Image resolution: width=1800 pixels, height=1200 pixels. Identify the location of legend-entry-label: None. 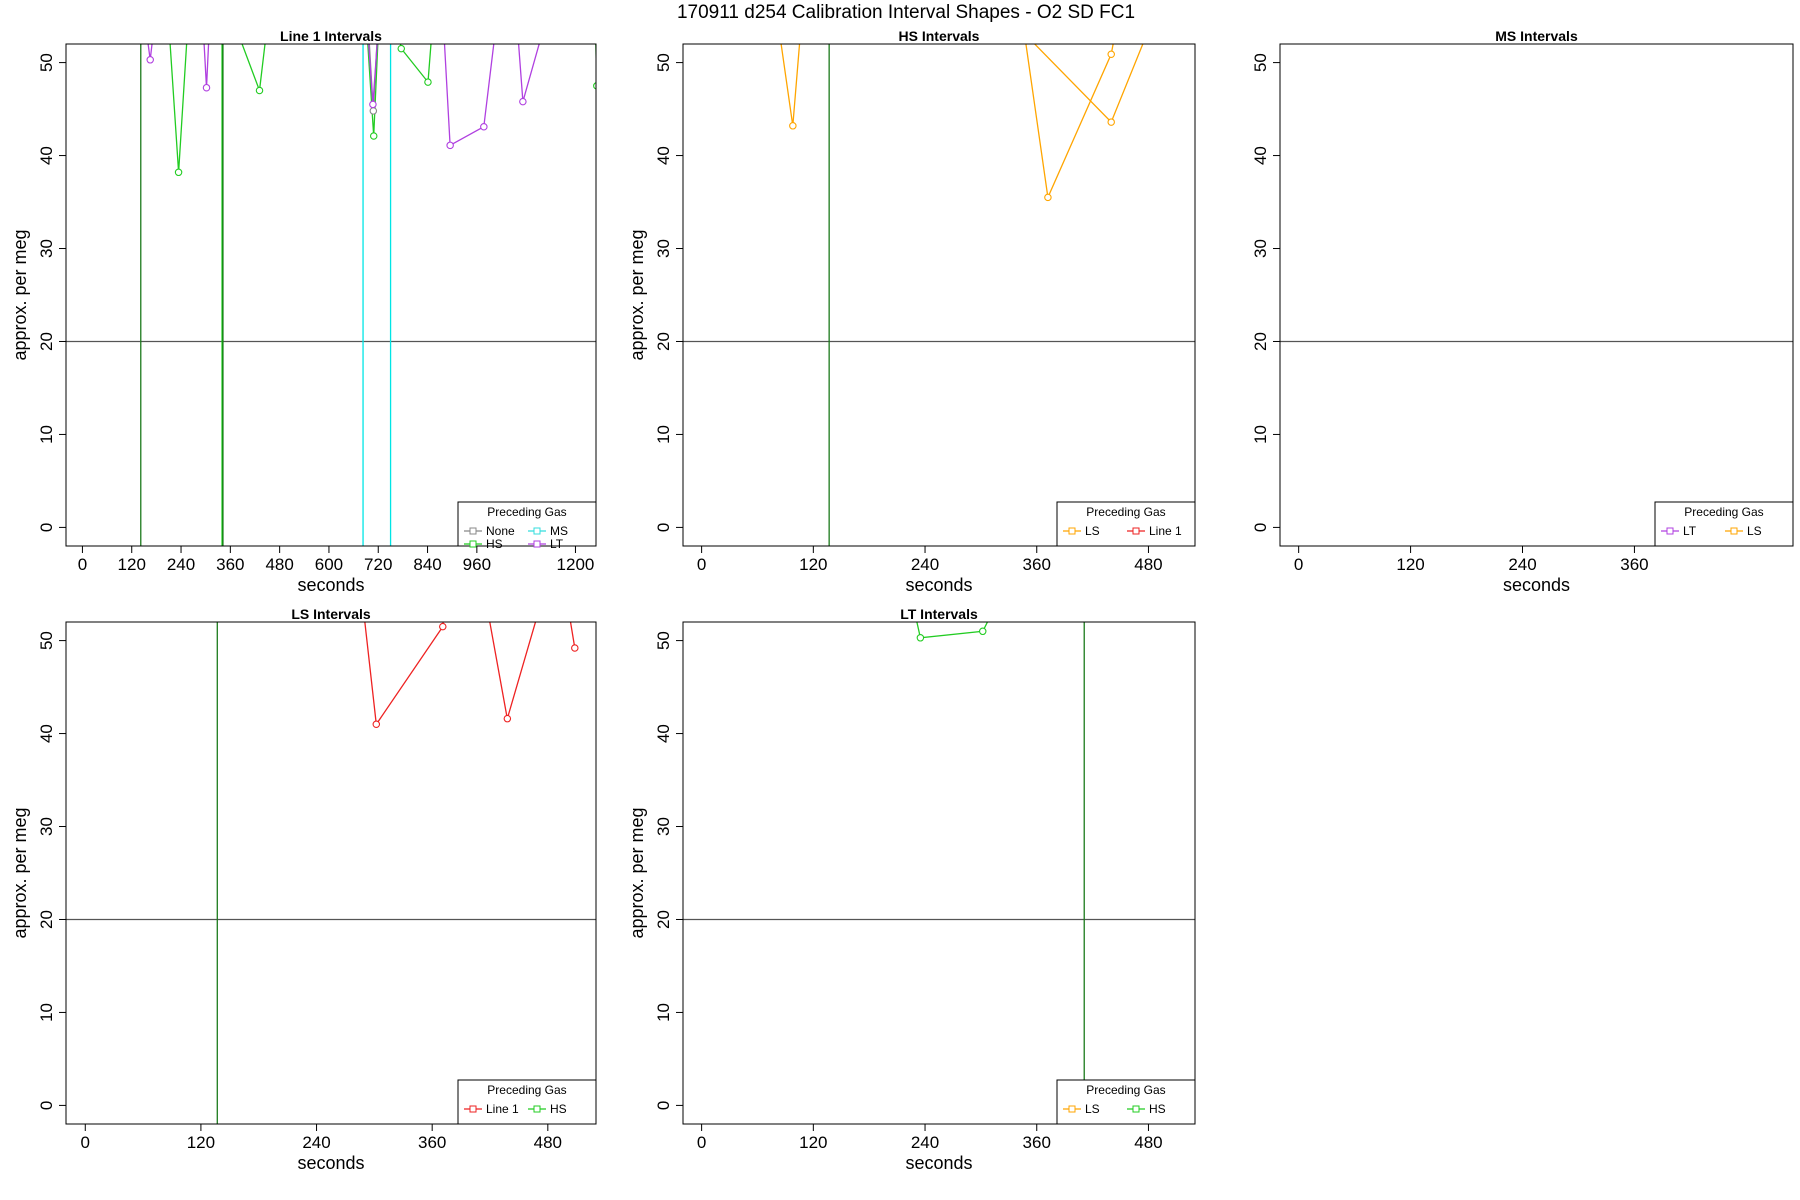
(500, 531).